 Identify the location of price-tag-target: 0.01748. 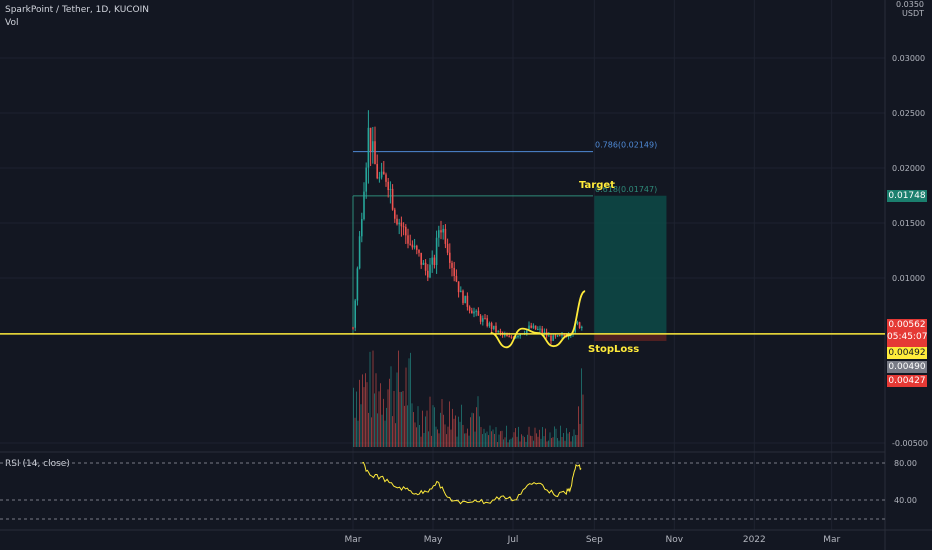
(907, 196).